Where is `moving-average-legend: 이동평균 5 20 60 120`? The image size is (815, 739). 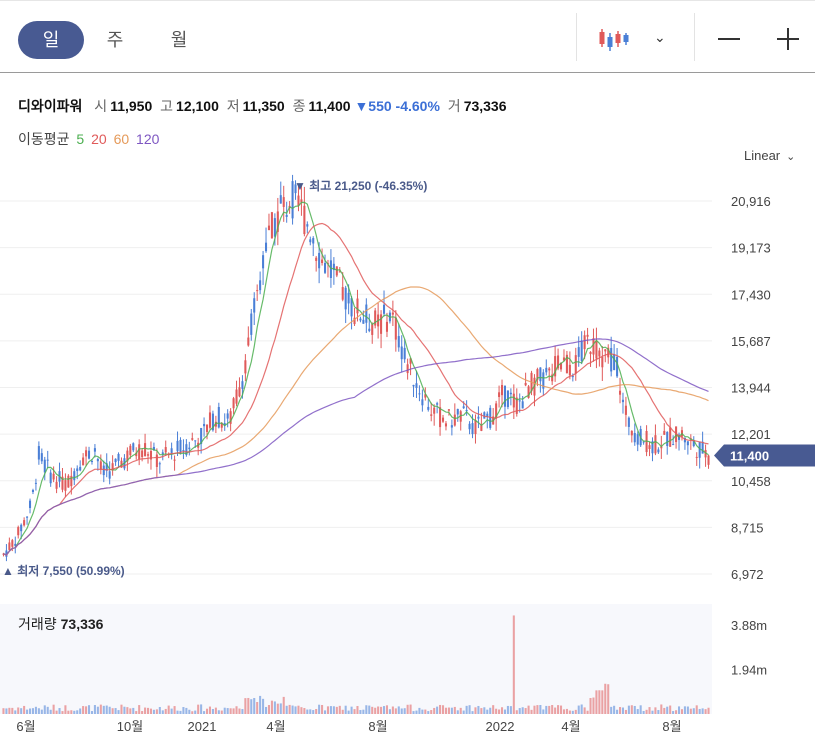 moving-average-legend: 이동평균 5 20 60 120 is located at coordinates (90, 139).